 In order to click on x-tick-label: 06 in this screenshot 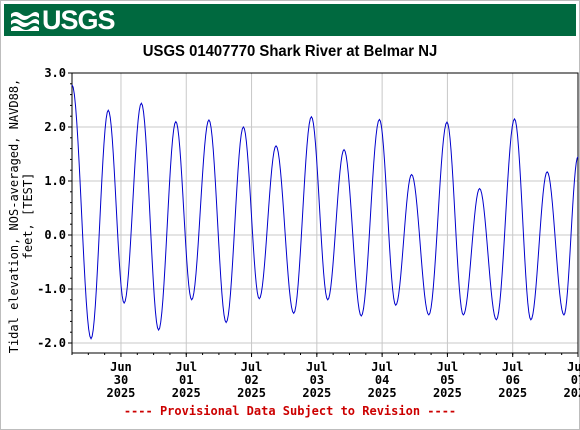, I will do `click(512, 380)`.